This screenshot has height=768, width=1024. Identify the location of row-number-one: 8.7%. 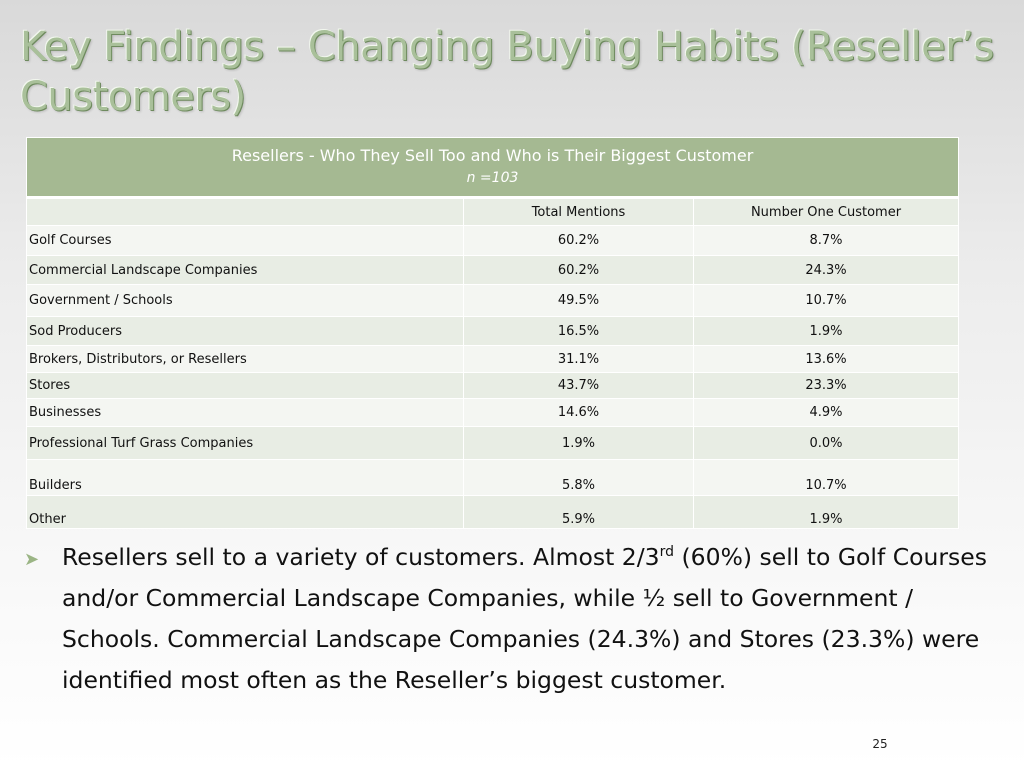
(826, 240).